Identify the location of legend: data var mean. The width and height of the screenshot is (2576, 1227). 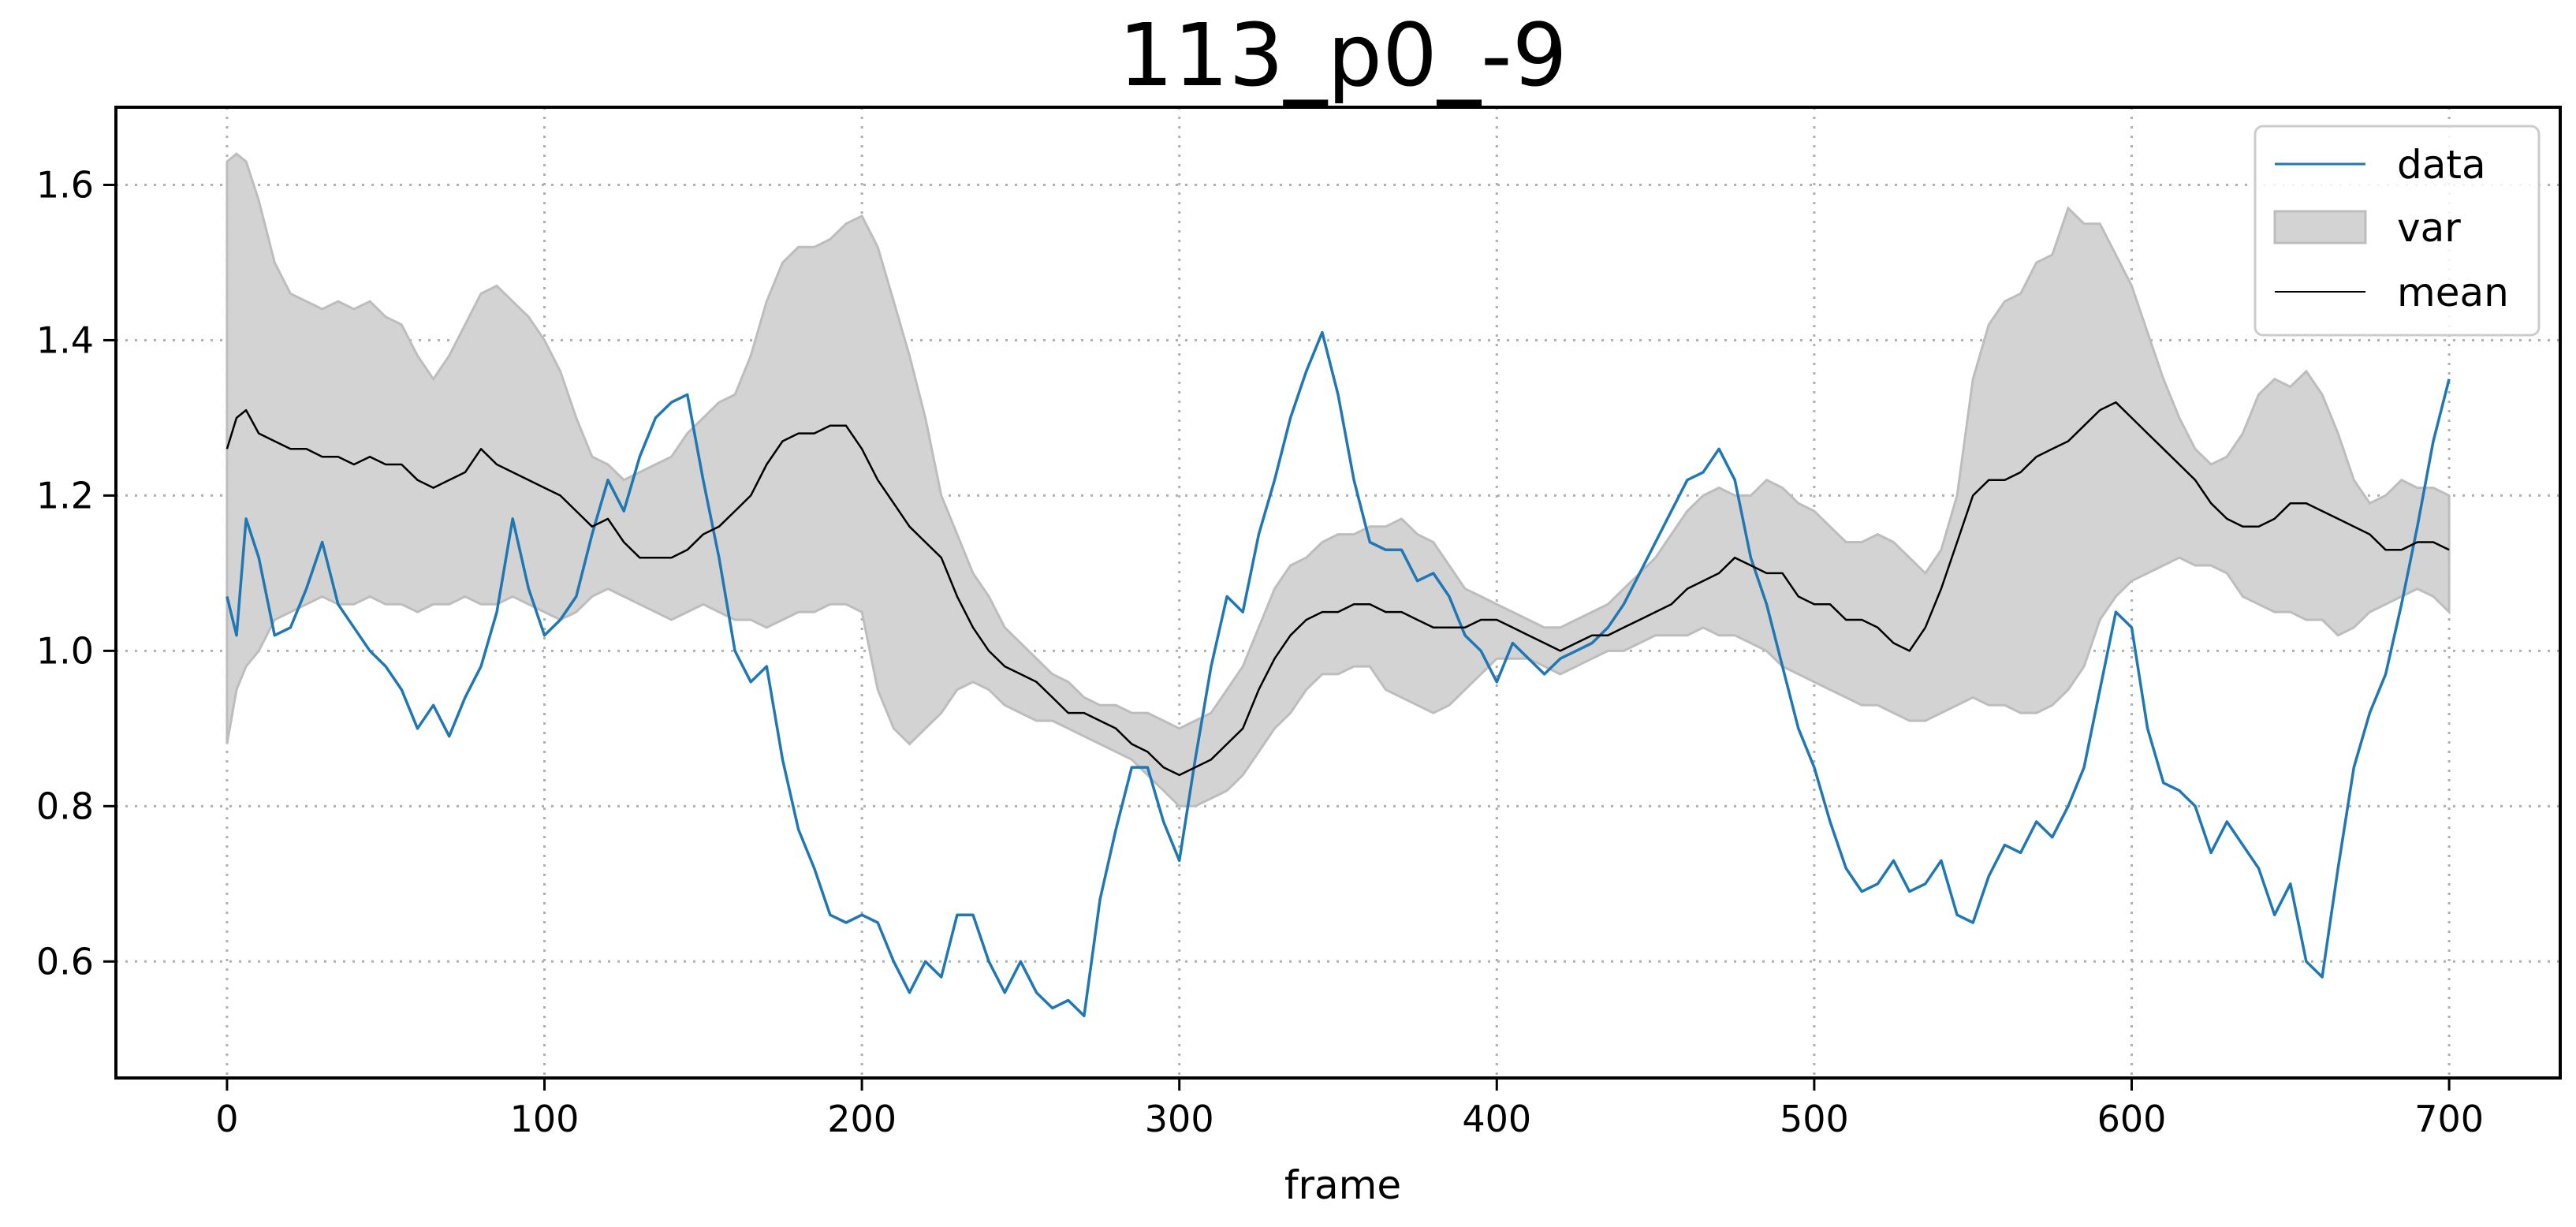
(2397, 231).